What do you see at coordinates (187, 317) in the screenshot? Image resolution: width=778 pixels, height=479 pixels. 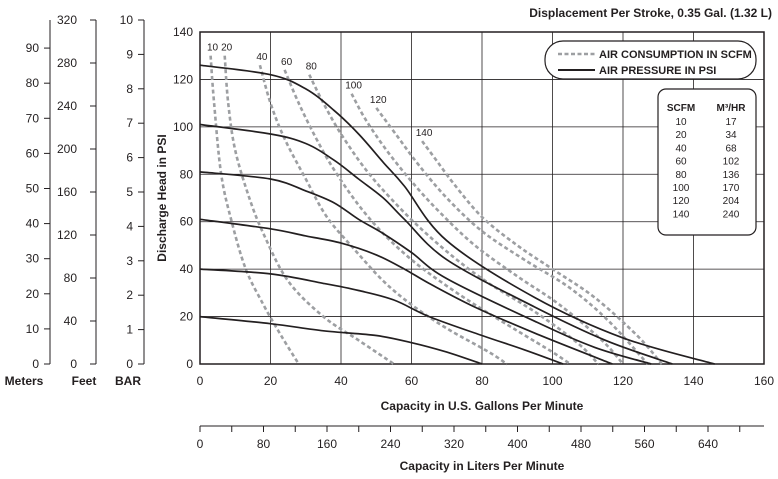 I see `y-tick-label: 20` at bounding box center [187, 317].